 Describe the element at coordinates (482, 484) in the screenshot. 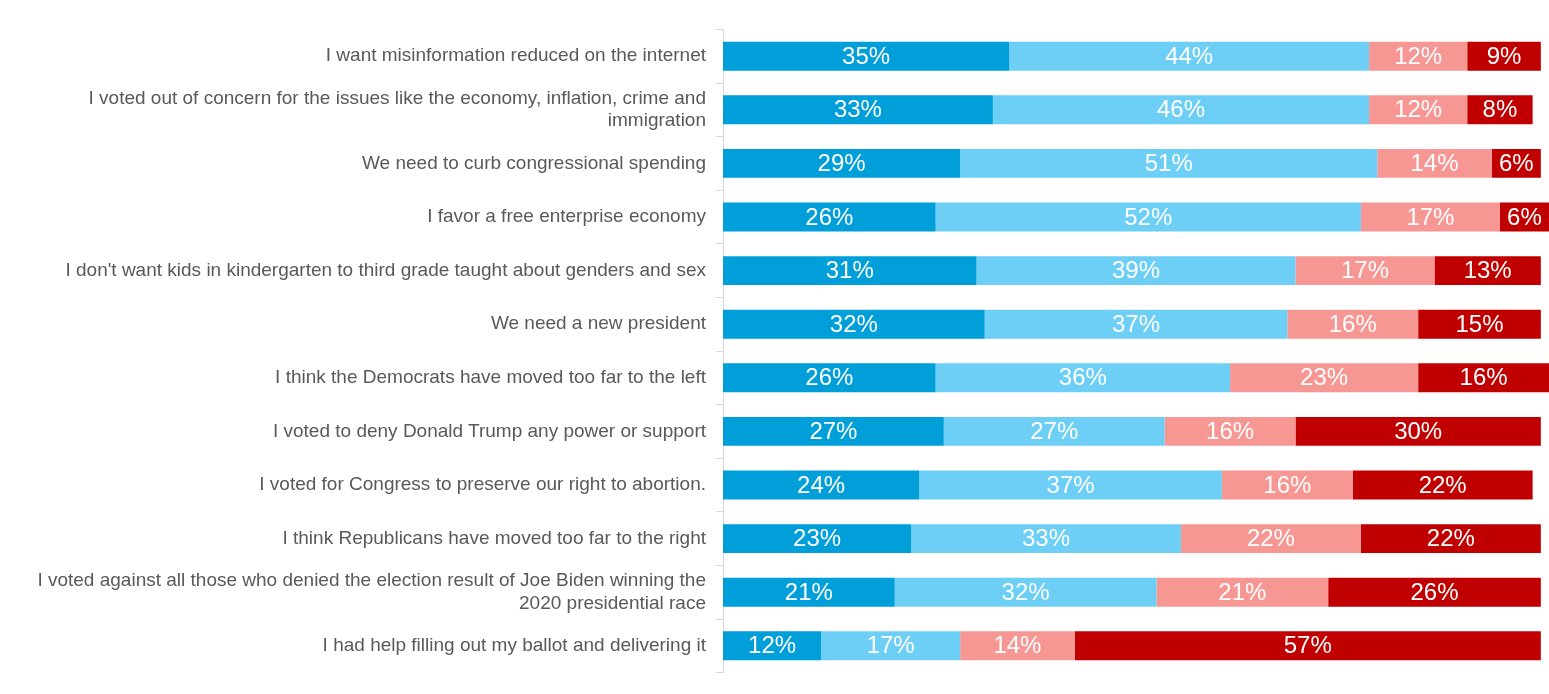

I see `y-tick-label: I voted for Congress to preserve our right to abortion.` at that location.